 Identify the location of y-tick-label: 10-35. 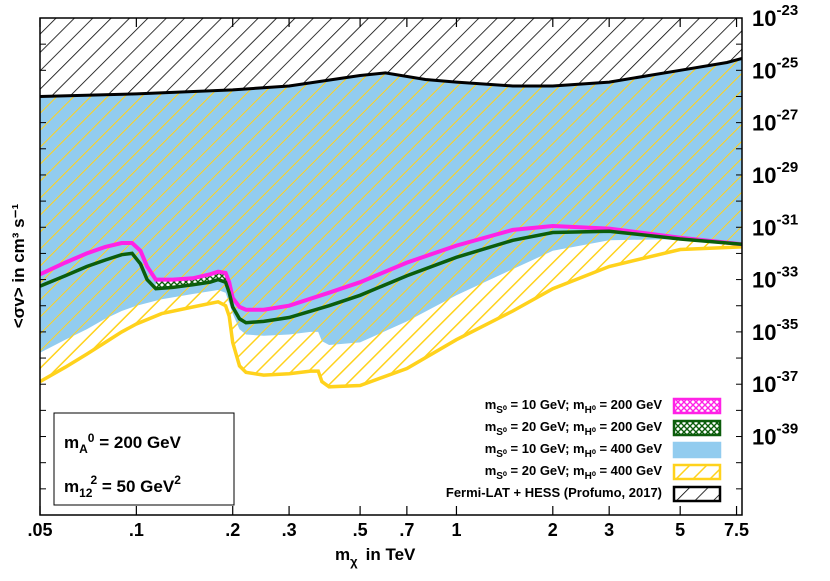
(775, 330).